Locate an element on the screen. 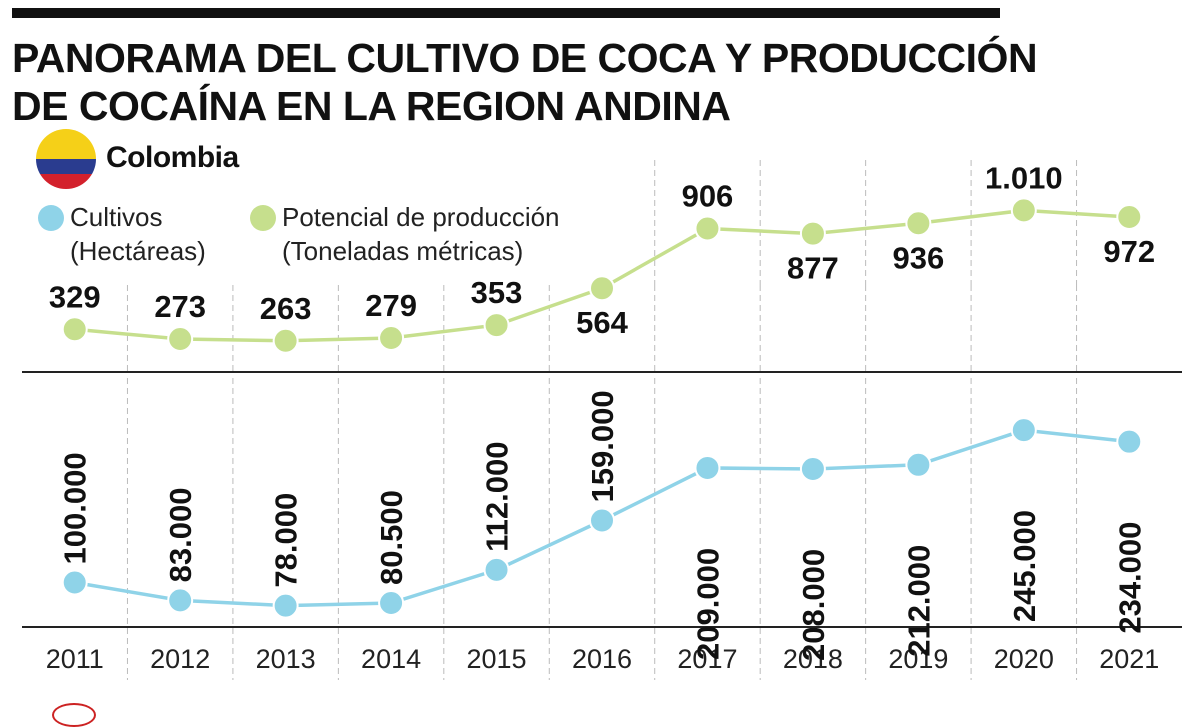 The image size is (1200, 727). x-tick-label: 2014 is located at coordinates (391, 659).